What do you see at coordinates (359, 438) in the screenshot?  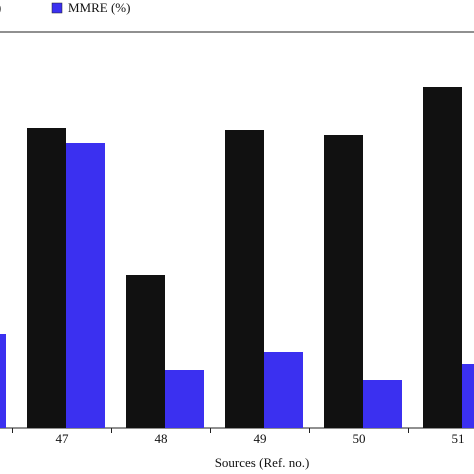 I see `x-tick-label: 50` at bounding box center [359, 438].